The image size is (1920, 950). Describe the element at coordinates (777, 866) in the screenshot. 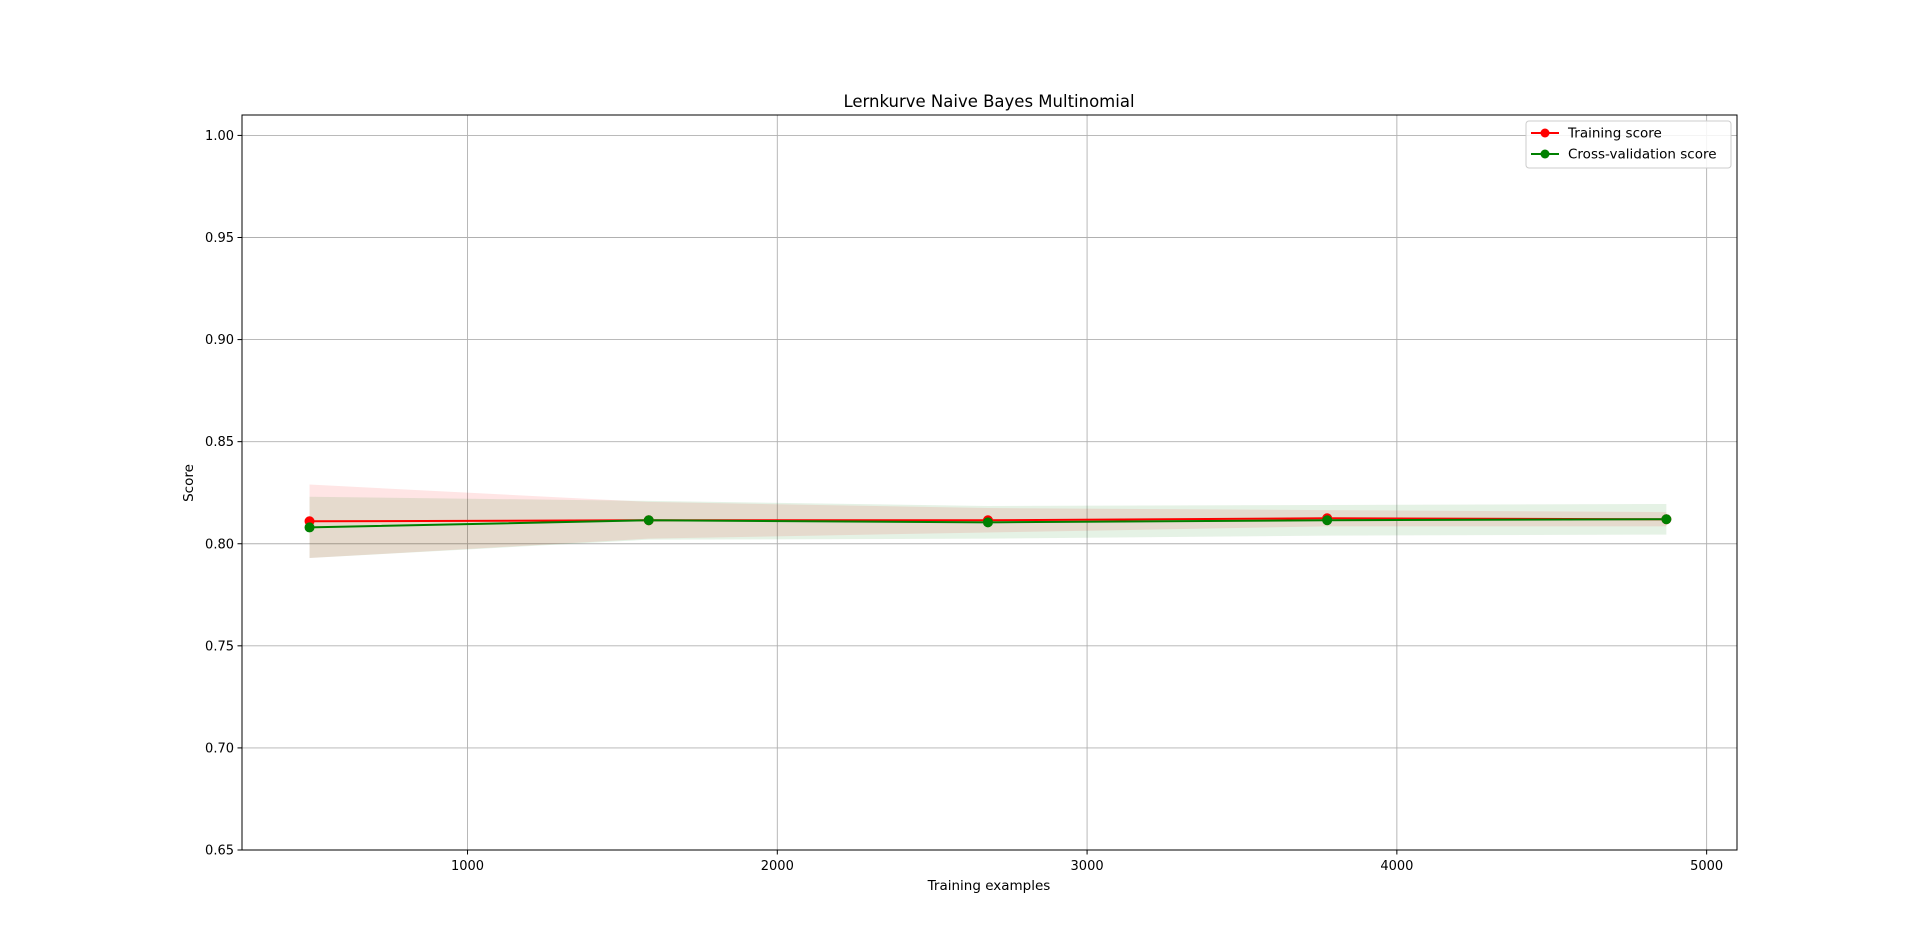

I see `x-tick-label: 2000` at that location.